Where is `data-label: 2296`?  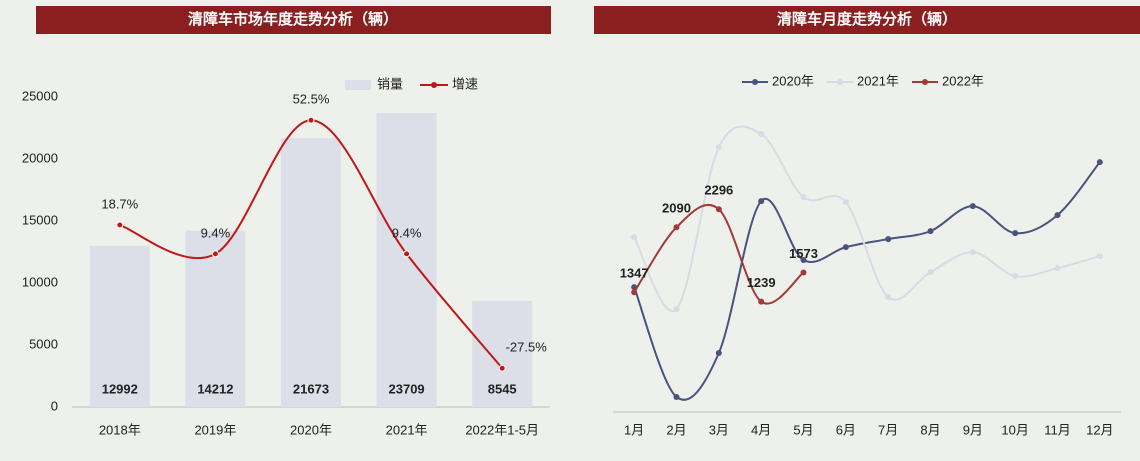 data-label: 2296 is located at coordinates (718, 190).